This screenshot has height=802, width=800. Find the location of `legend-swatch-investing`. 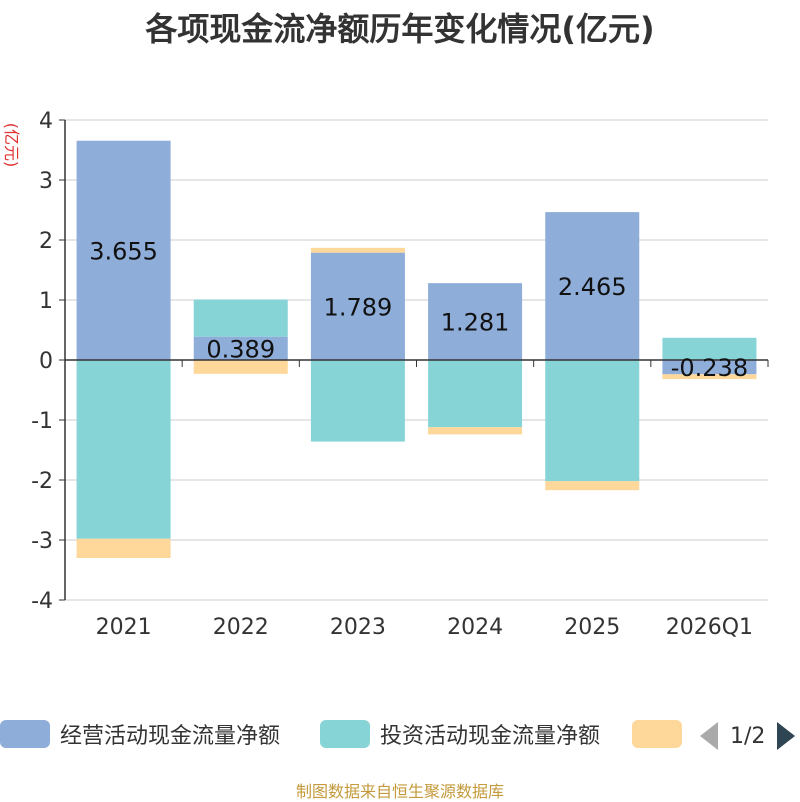

legend-swatch-investing is located at coordinates (345, 734).